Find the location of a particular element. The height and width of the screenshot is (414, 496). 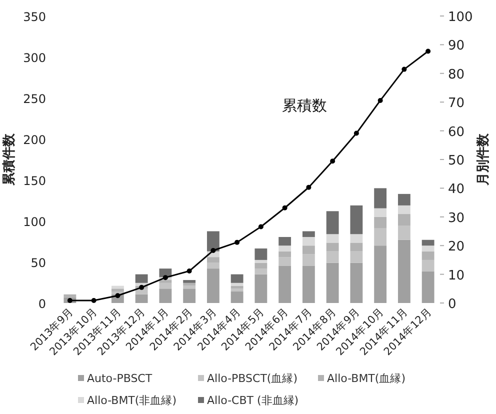

y-tick-label: 300 is located at coordinates (34, 58).